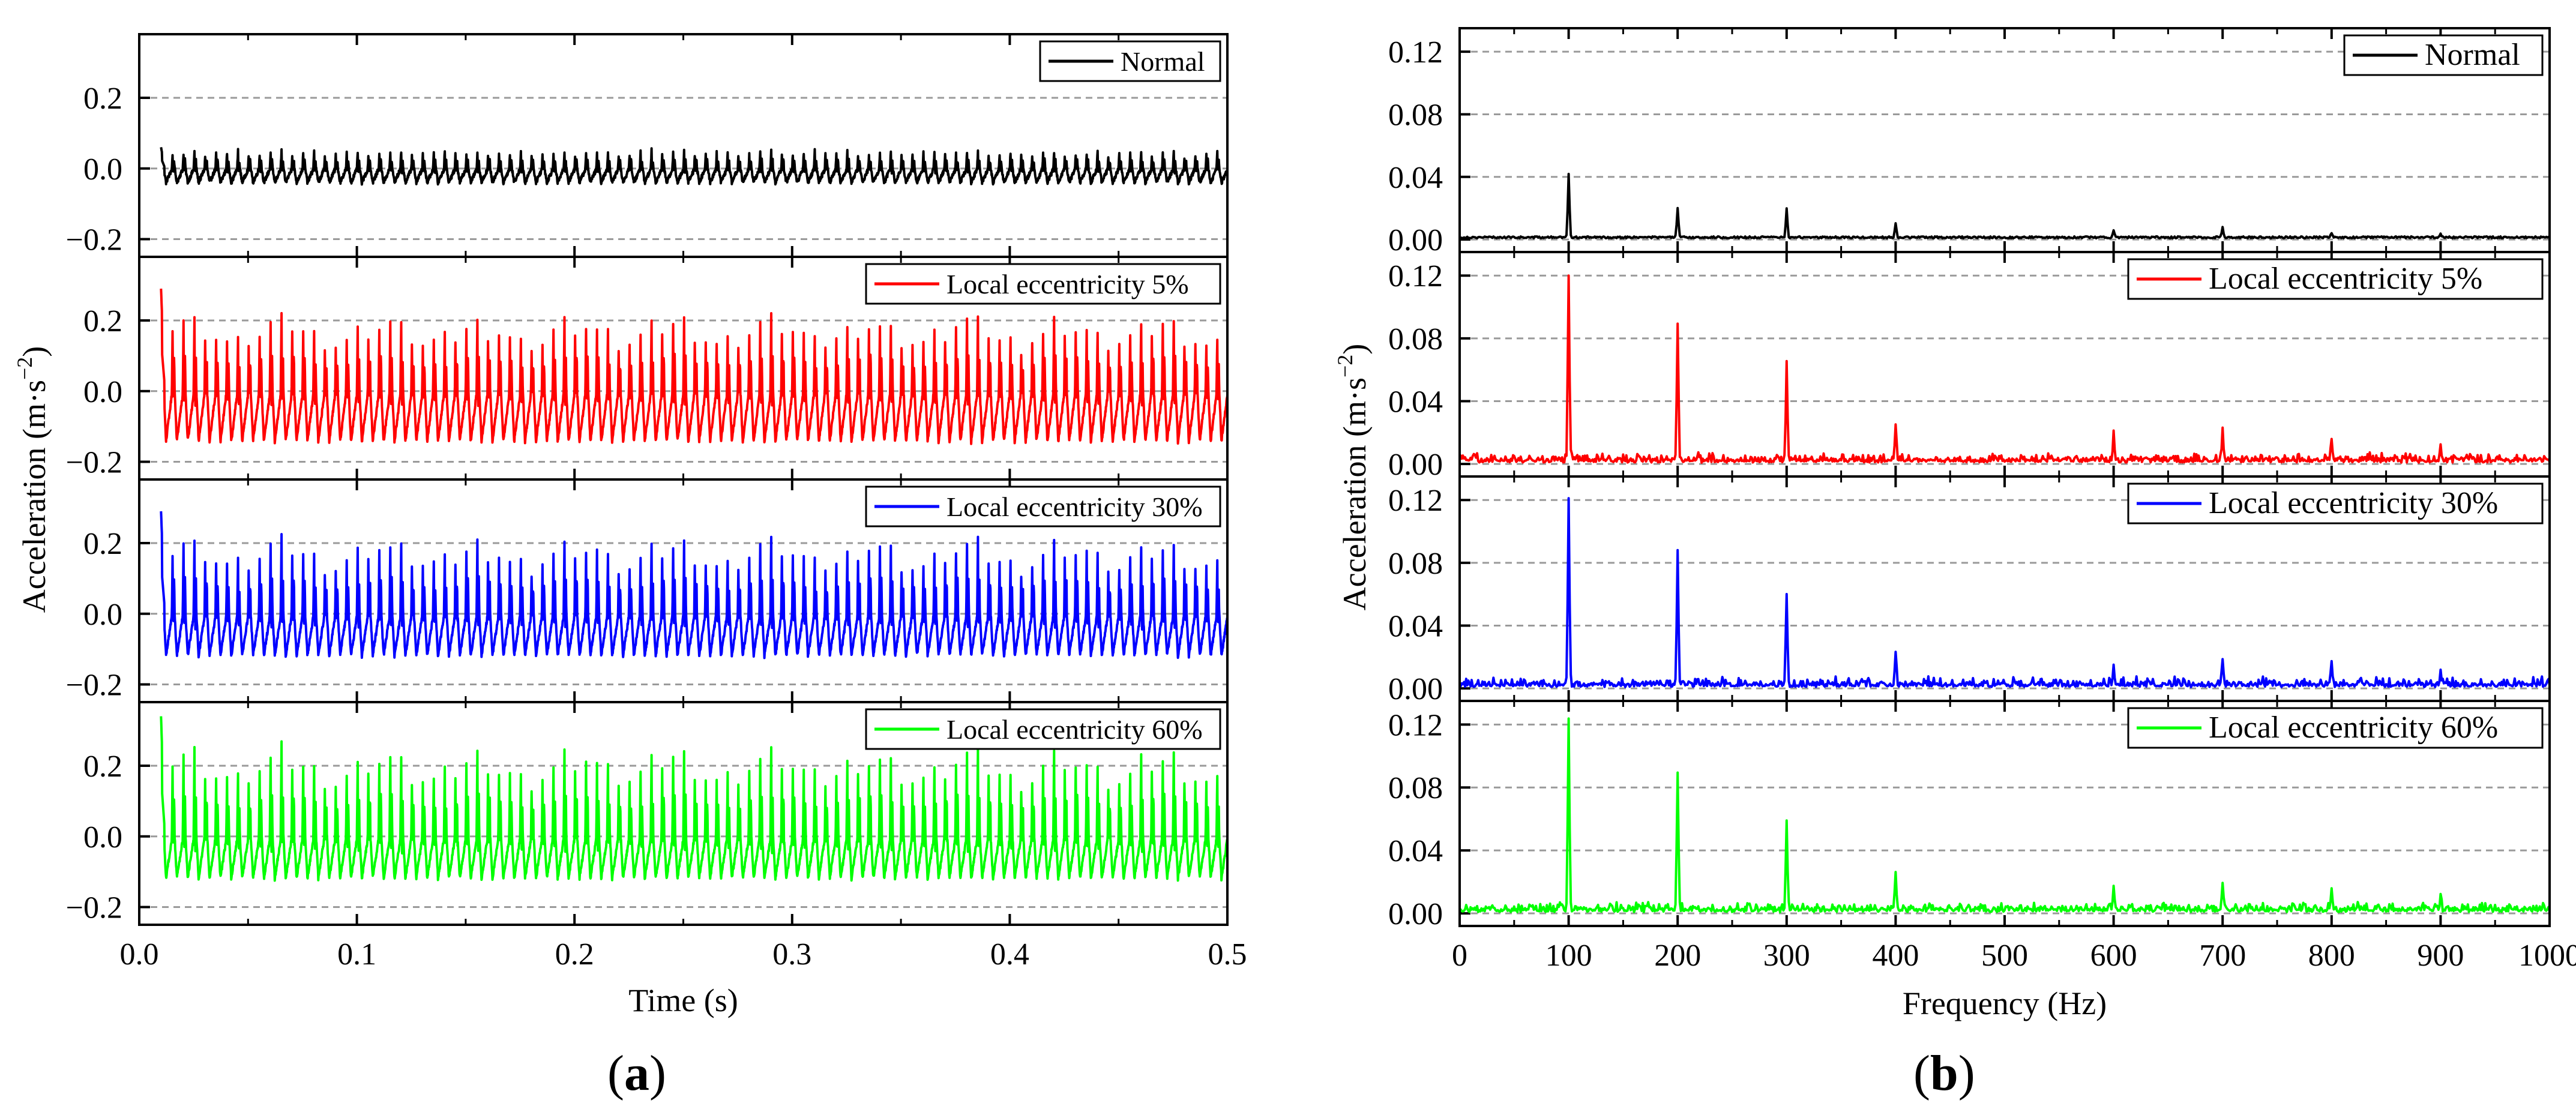 Image resolution: width=2576 pixels, height=1109 pixels. Describe the element at coordinates (683, 1000) in the screenshot. I see `x-axis-label: Time (s)` at that location.